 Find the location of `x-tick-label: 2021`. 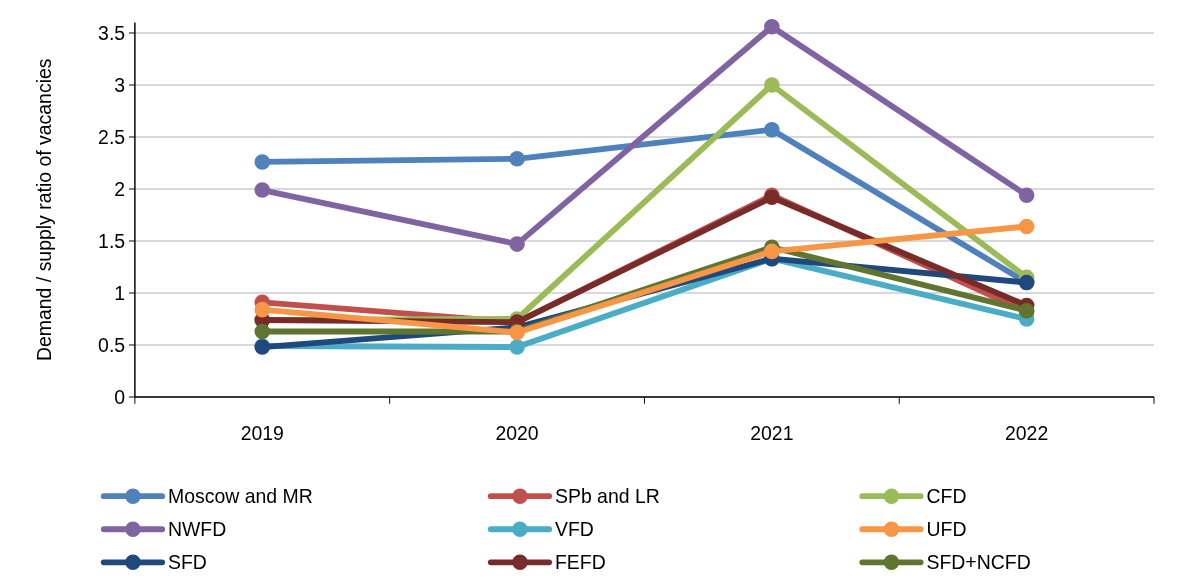

x-tick-label: 2021 is located at coordinates (772, 432).